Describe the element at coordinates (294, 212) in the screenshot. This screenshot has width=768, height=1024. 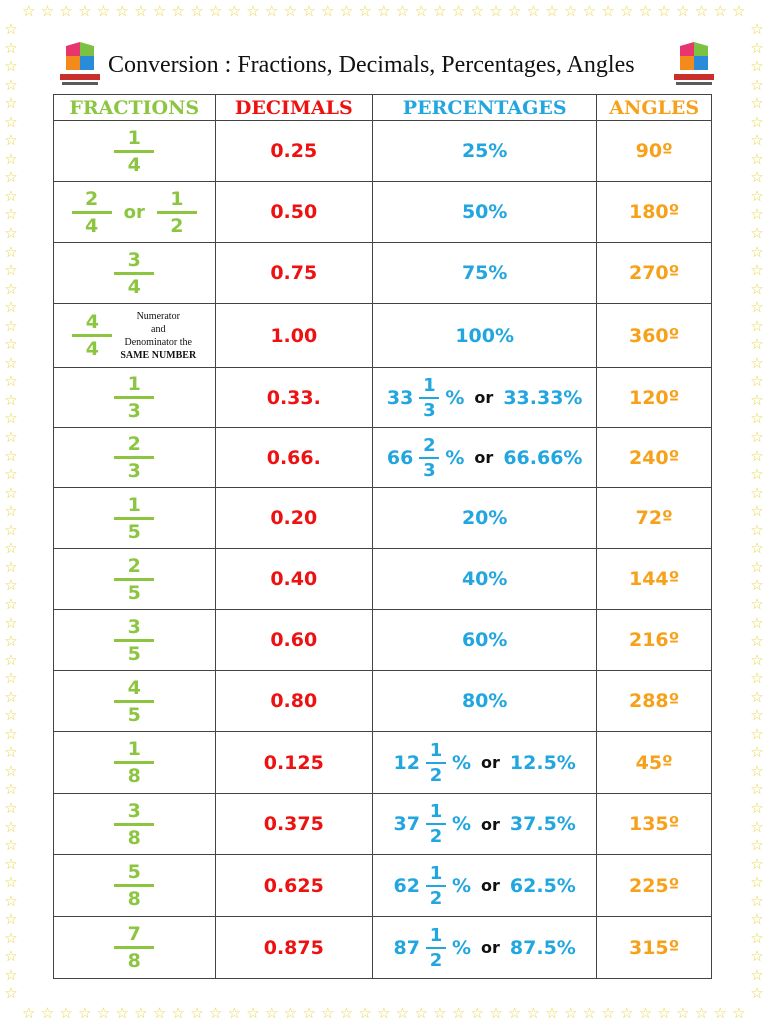
I see `decimal-value: 0.50` at that location.